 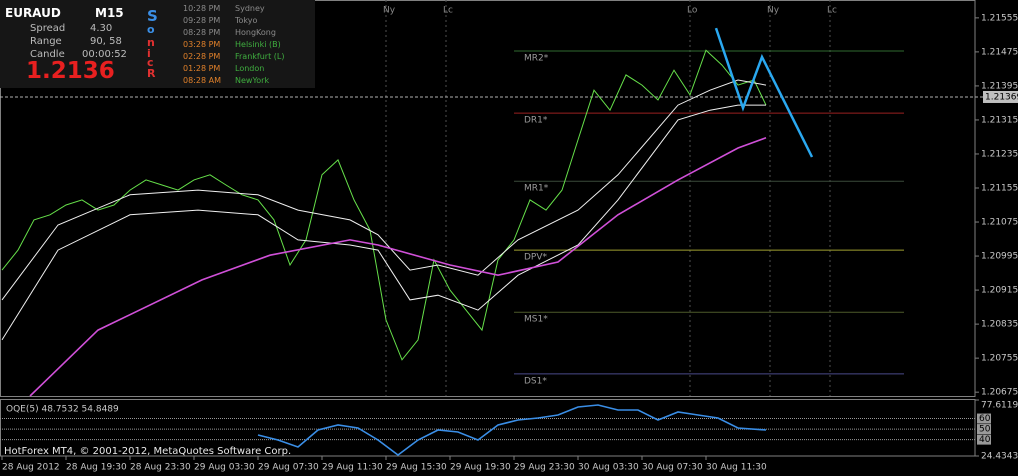 I want to click on x-tick-label: 28 Aug 2012, so click(x=31, y=468).